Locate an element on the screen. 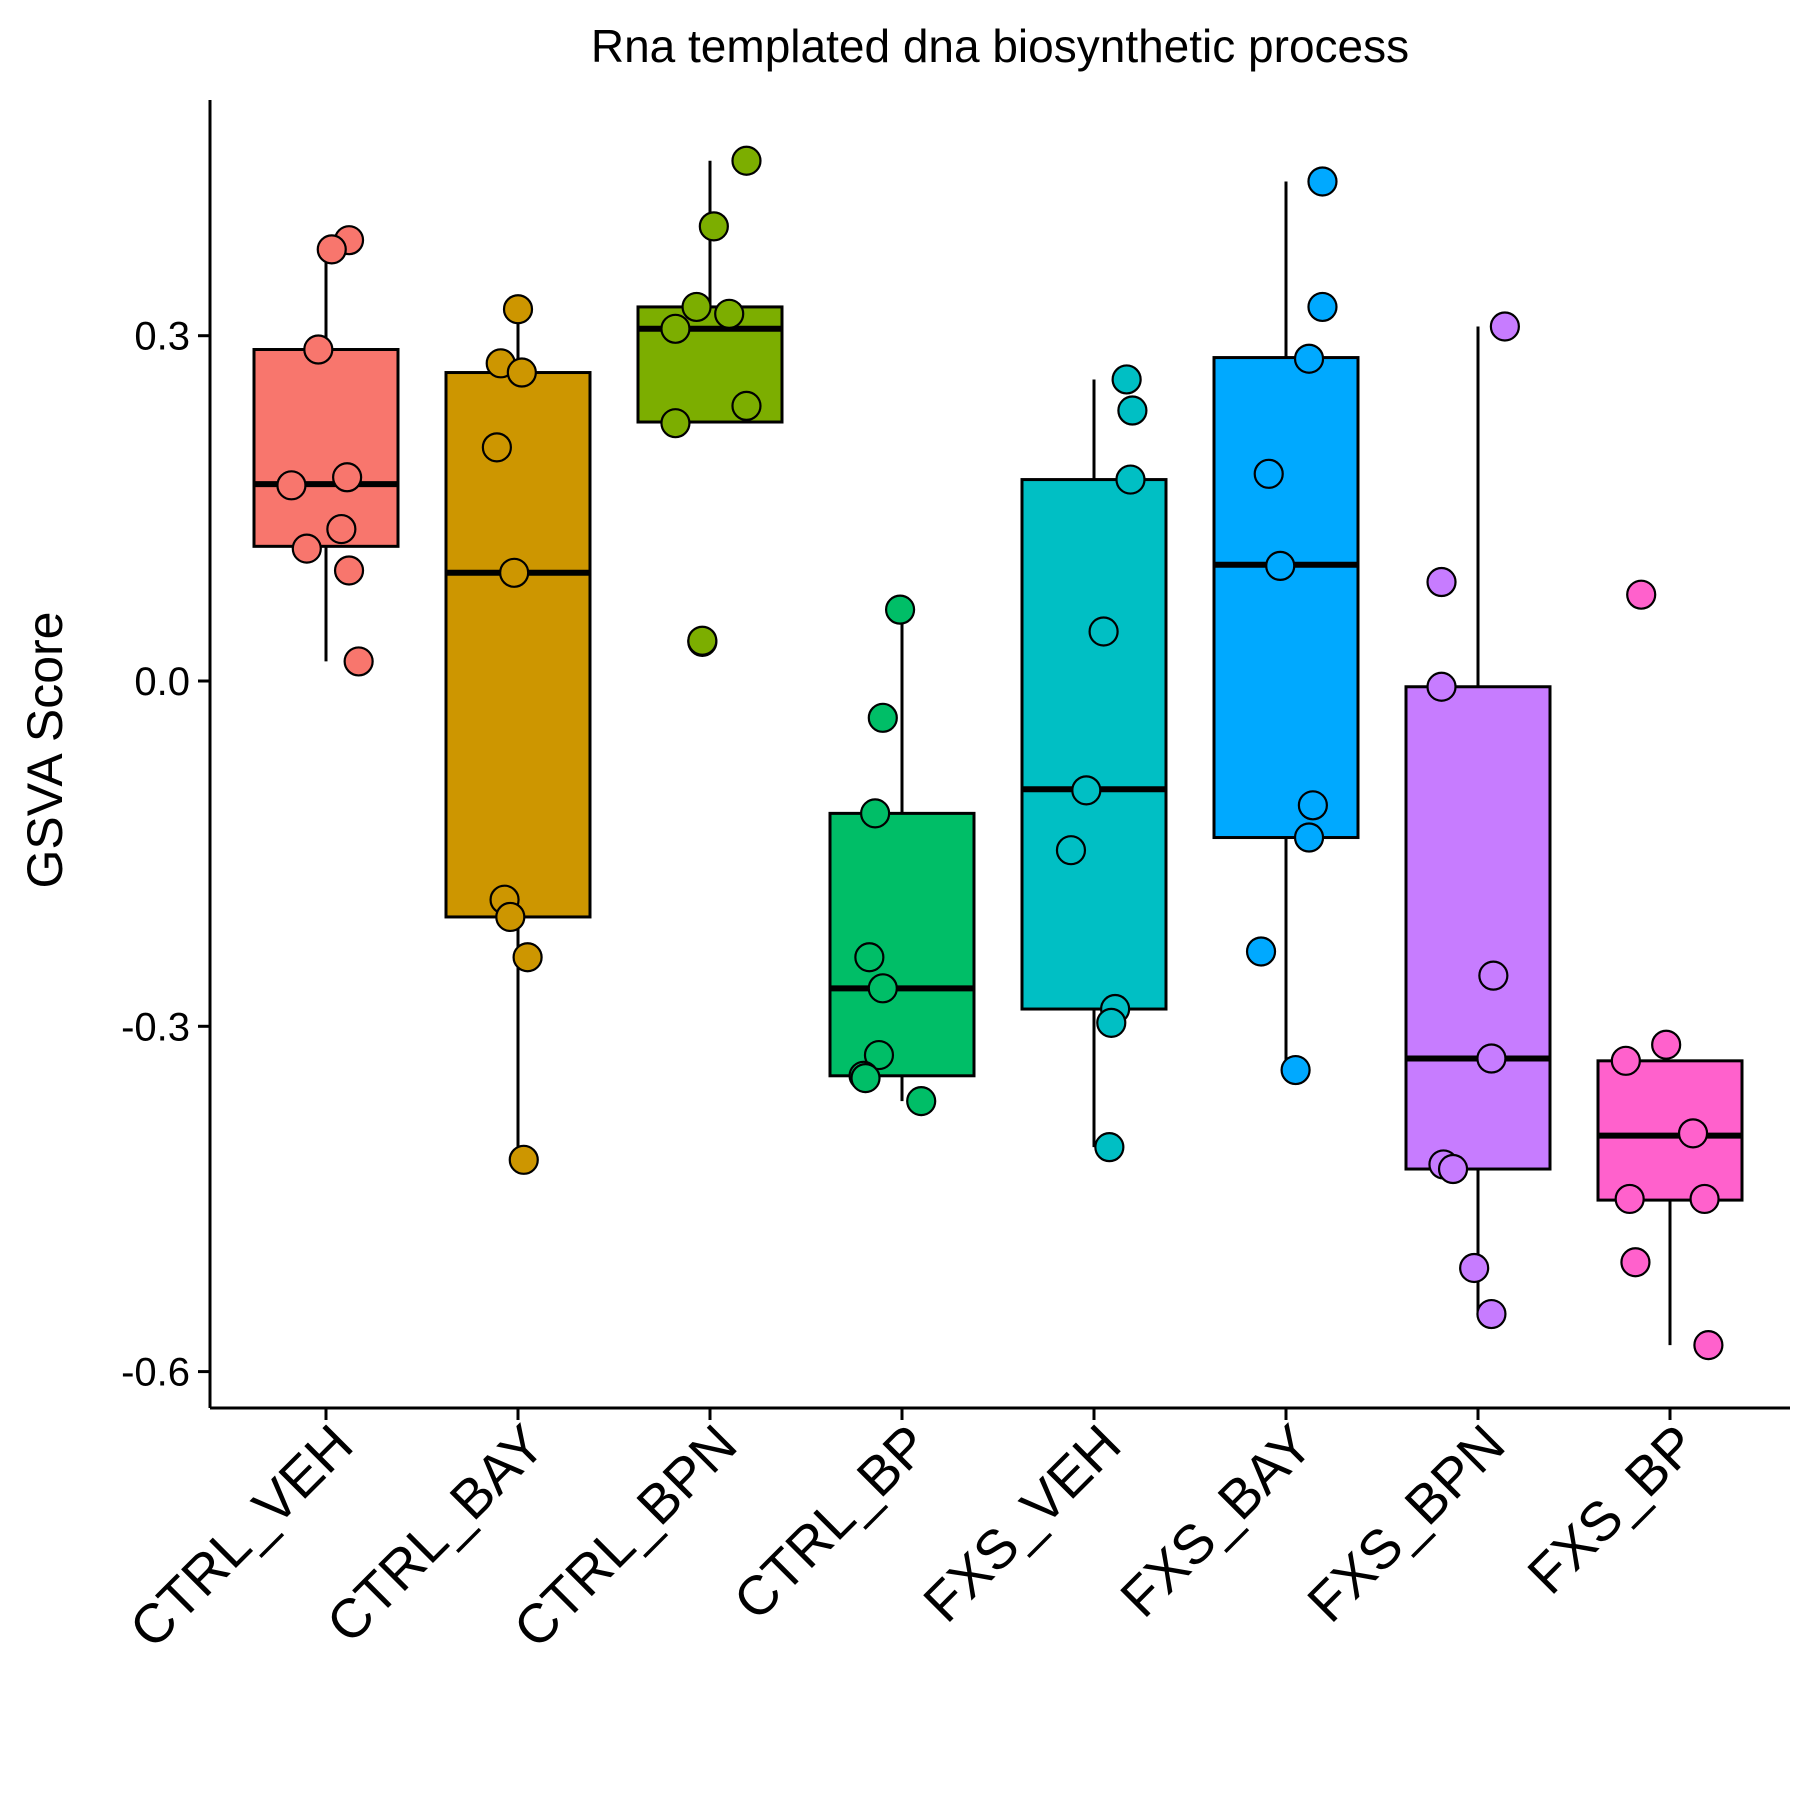 The width and height of the screenshot is (1800, 1800). box-group-fxs-bay is located at coordinates (1286, 626).